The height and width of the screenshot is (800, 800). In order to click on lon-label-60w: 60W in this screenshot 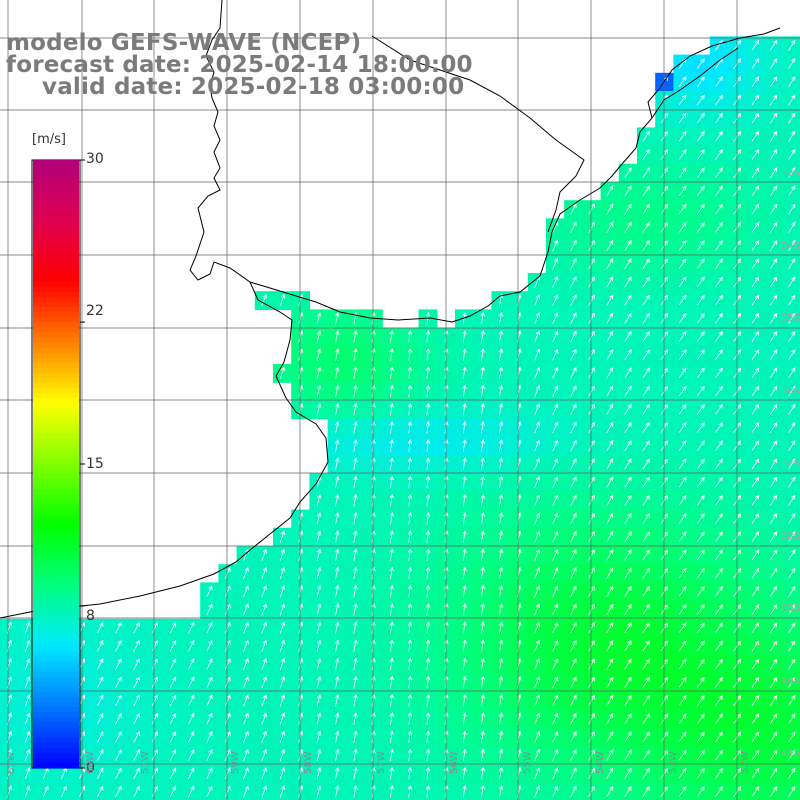, I will do `click(90, 762)`.